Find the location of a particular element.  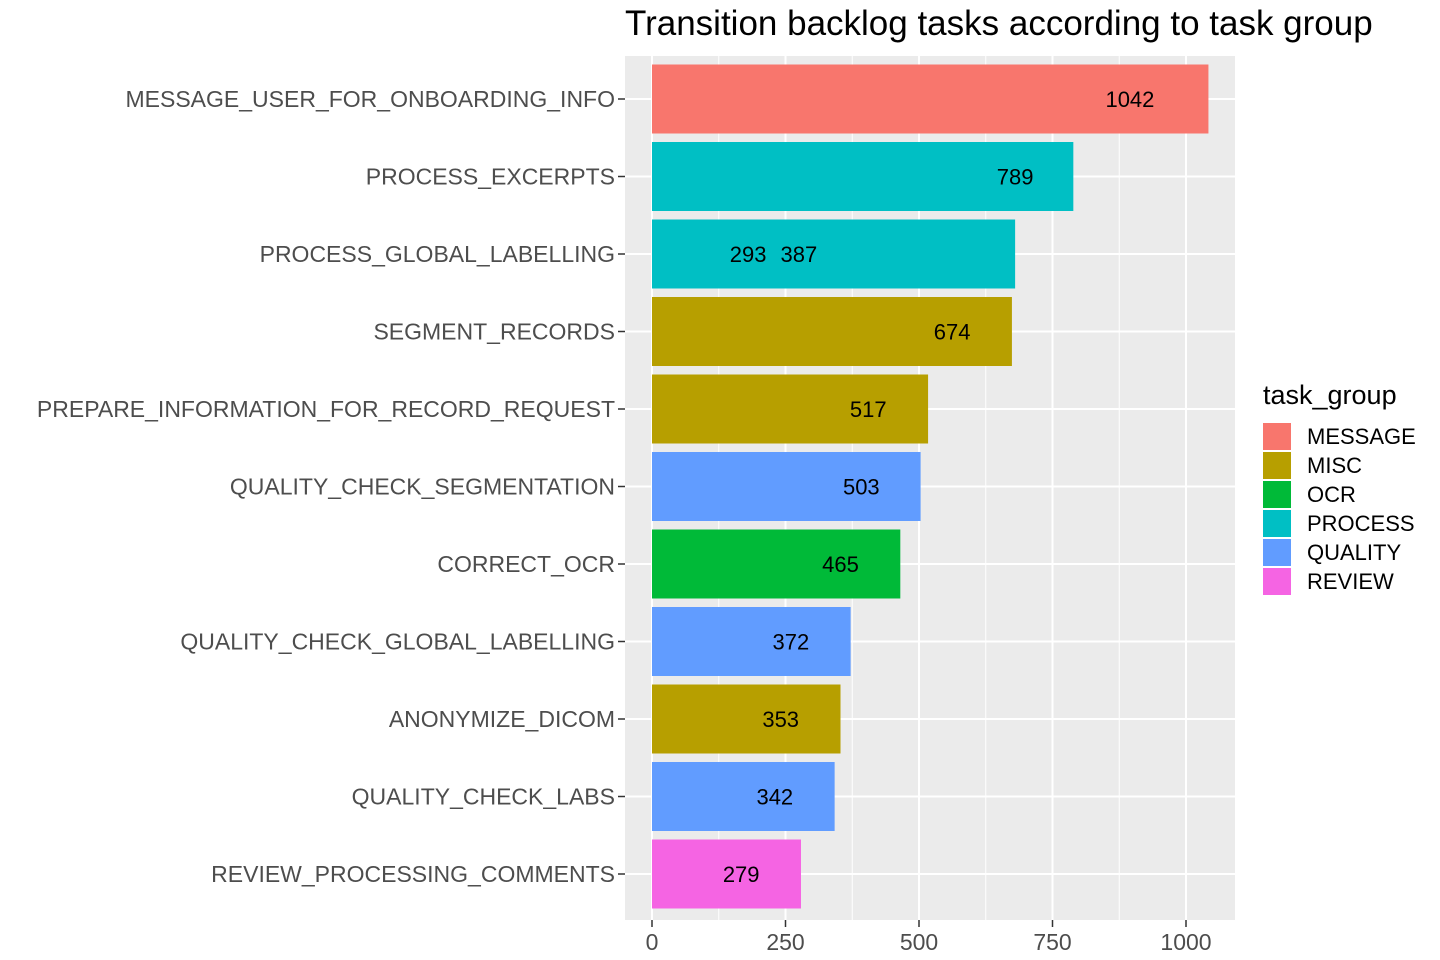

legend-label: REVIEW is located at coordinates (1350, 581).